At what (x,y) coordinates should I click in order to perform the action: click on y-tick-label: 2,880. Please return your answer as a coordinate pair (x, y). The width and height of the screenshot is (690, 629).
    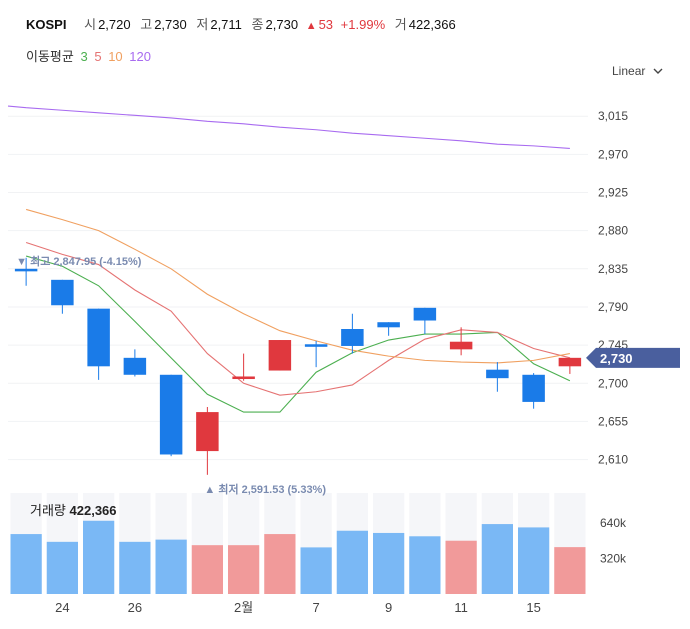
    Looking at the image, I should click on (613, 231).